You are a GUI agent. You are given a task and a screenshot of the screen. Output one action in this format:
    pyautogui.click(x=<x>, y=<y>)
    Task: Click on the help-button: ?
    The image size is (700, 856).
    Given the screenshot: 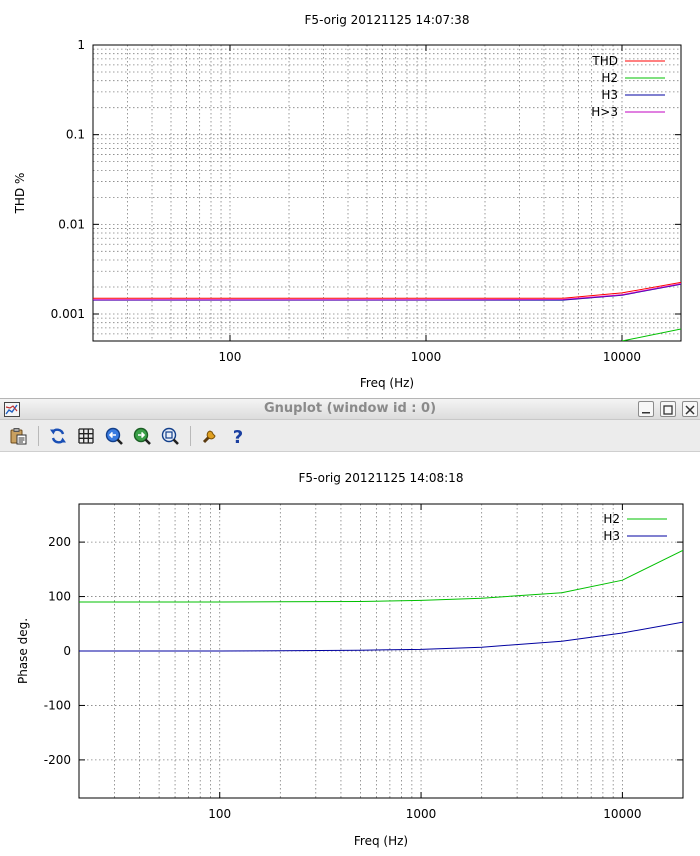 What is the action you would take?
    pyautogui.click(x=238, y=436)
    